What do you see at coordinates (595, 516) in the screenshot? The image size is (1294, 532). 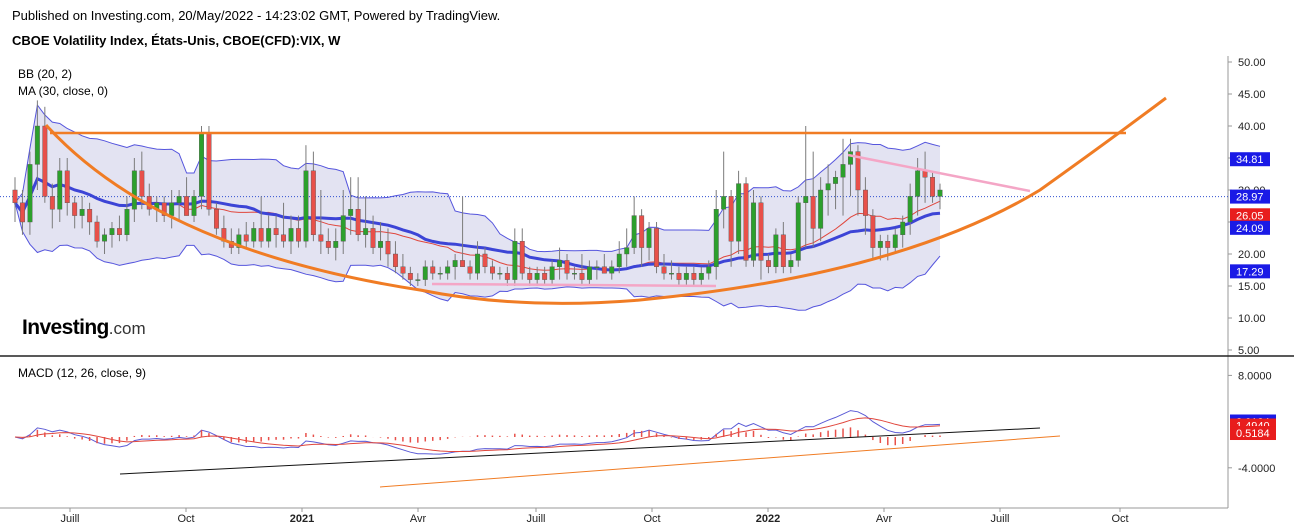 I see `time-axis-ticks: Juill Oct 2021 Avr Juill Oct 2022 Avr Juill Oct` at bounding box center [595, 516].